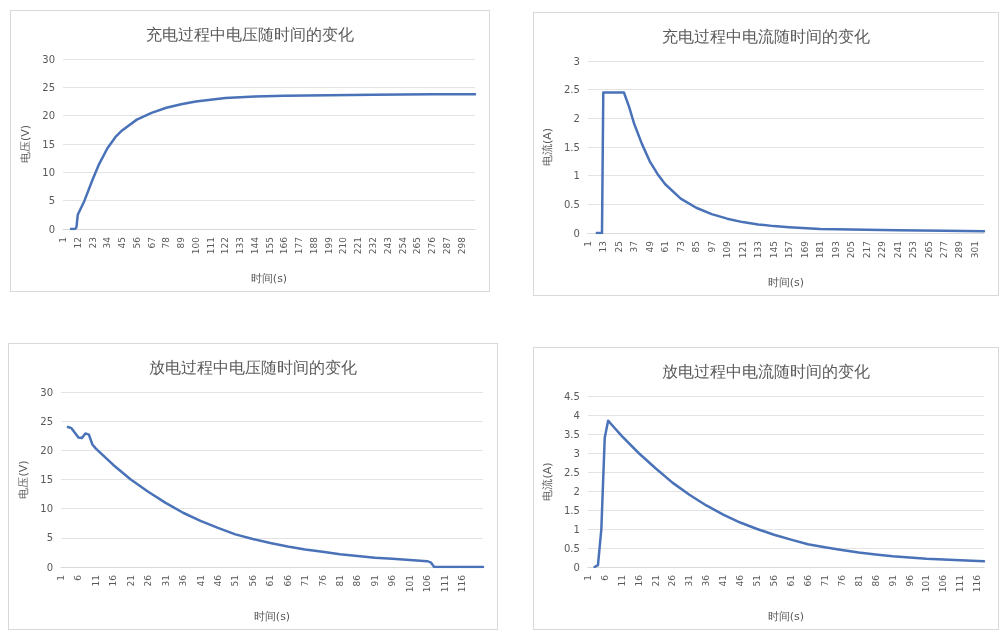  Describe the element at coordinates (250, 34) in the screenshot. I see `chart-title: 充电过程中电压随时间的变化` at that location.